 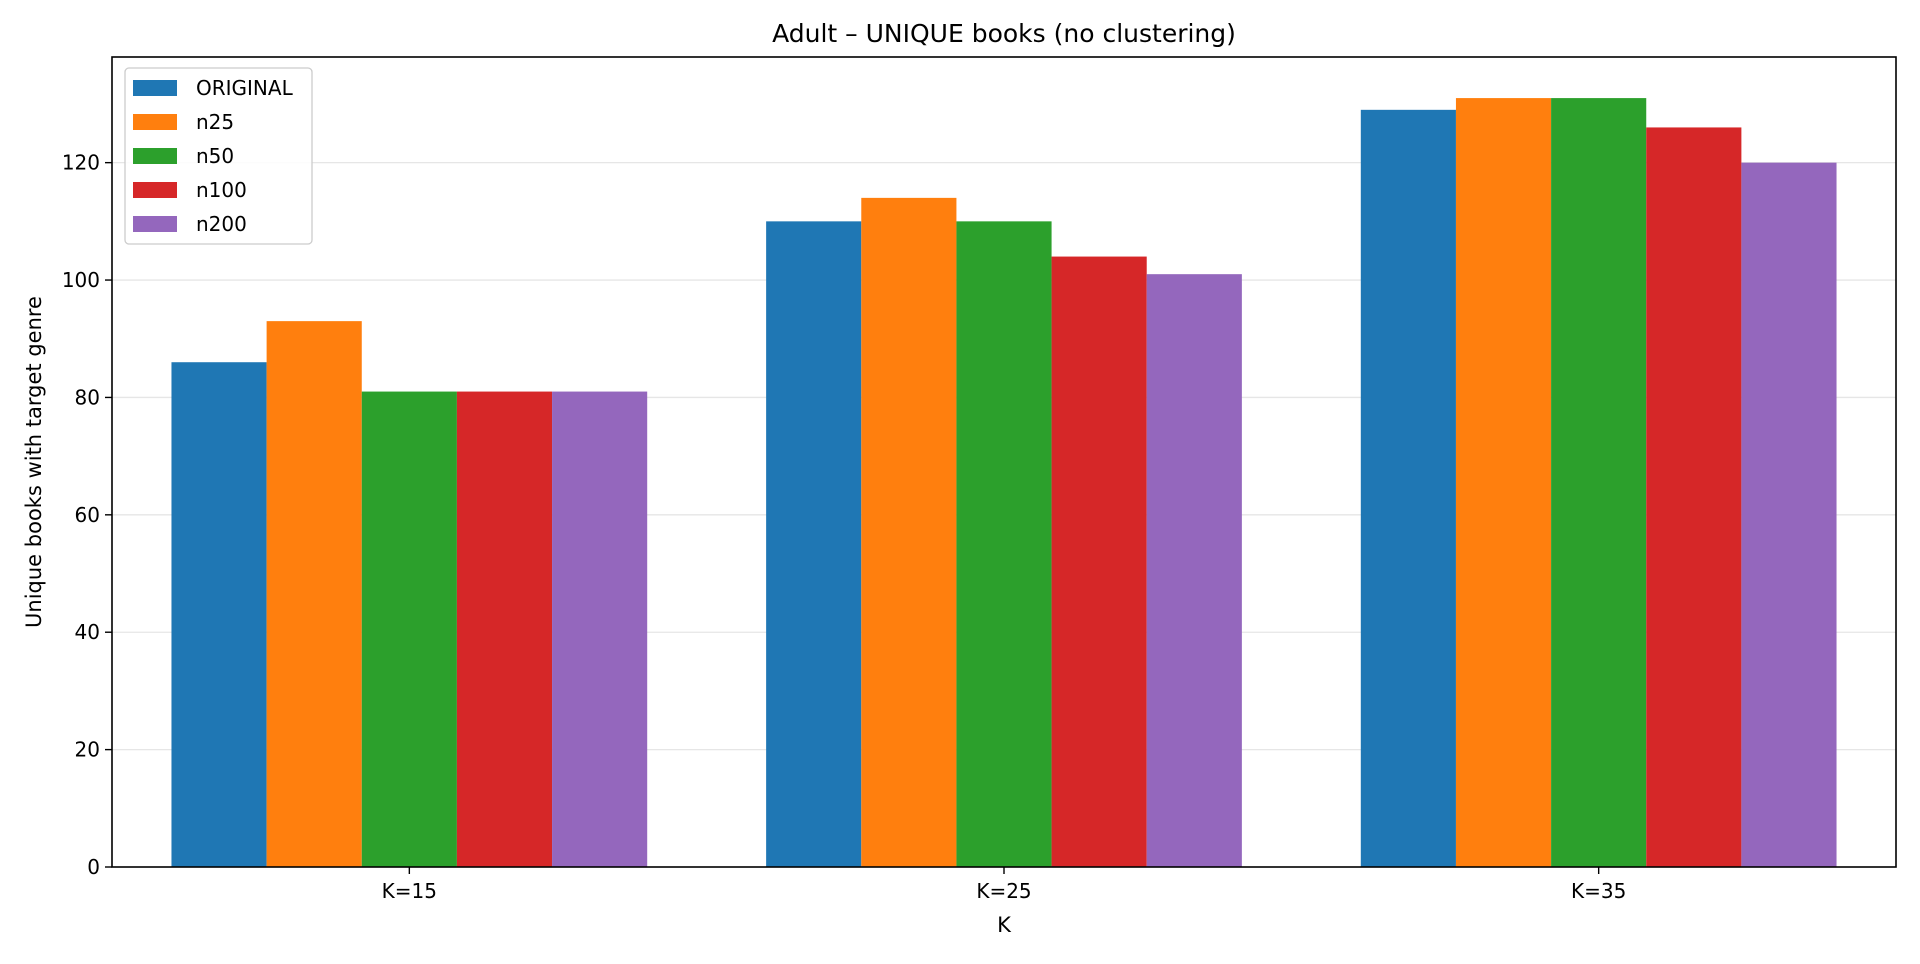 I want to click on bar-n100-k25, so click(x=1099, y=562).